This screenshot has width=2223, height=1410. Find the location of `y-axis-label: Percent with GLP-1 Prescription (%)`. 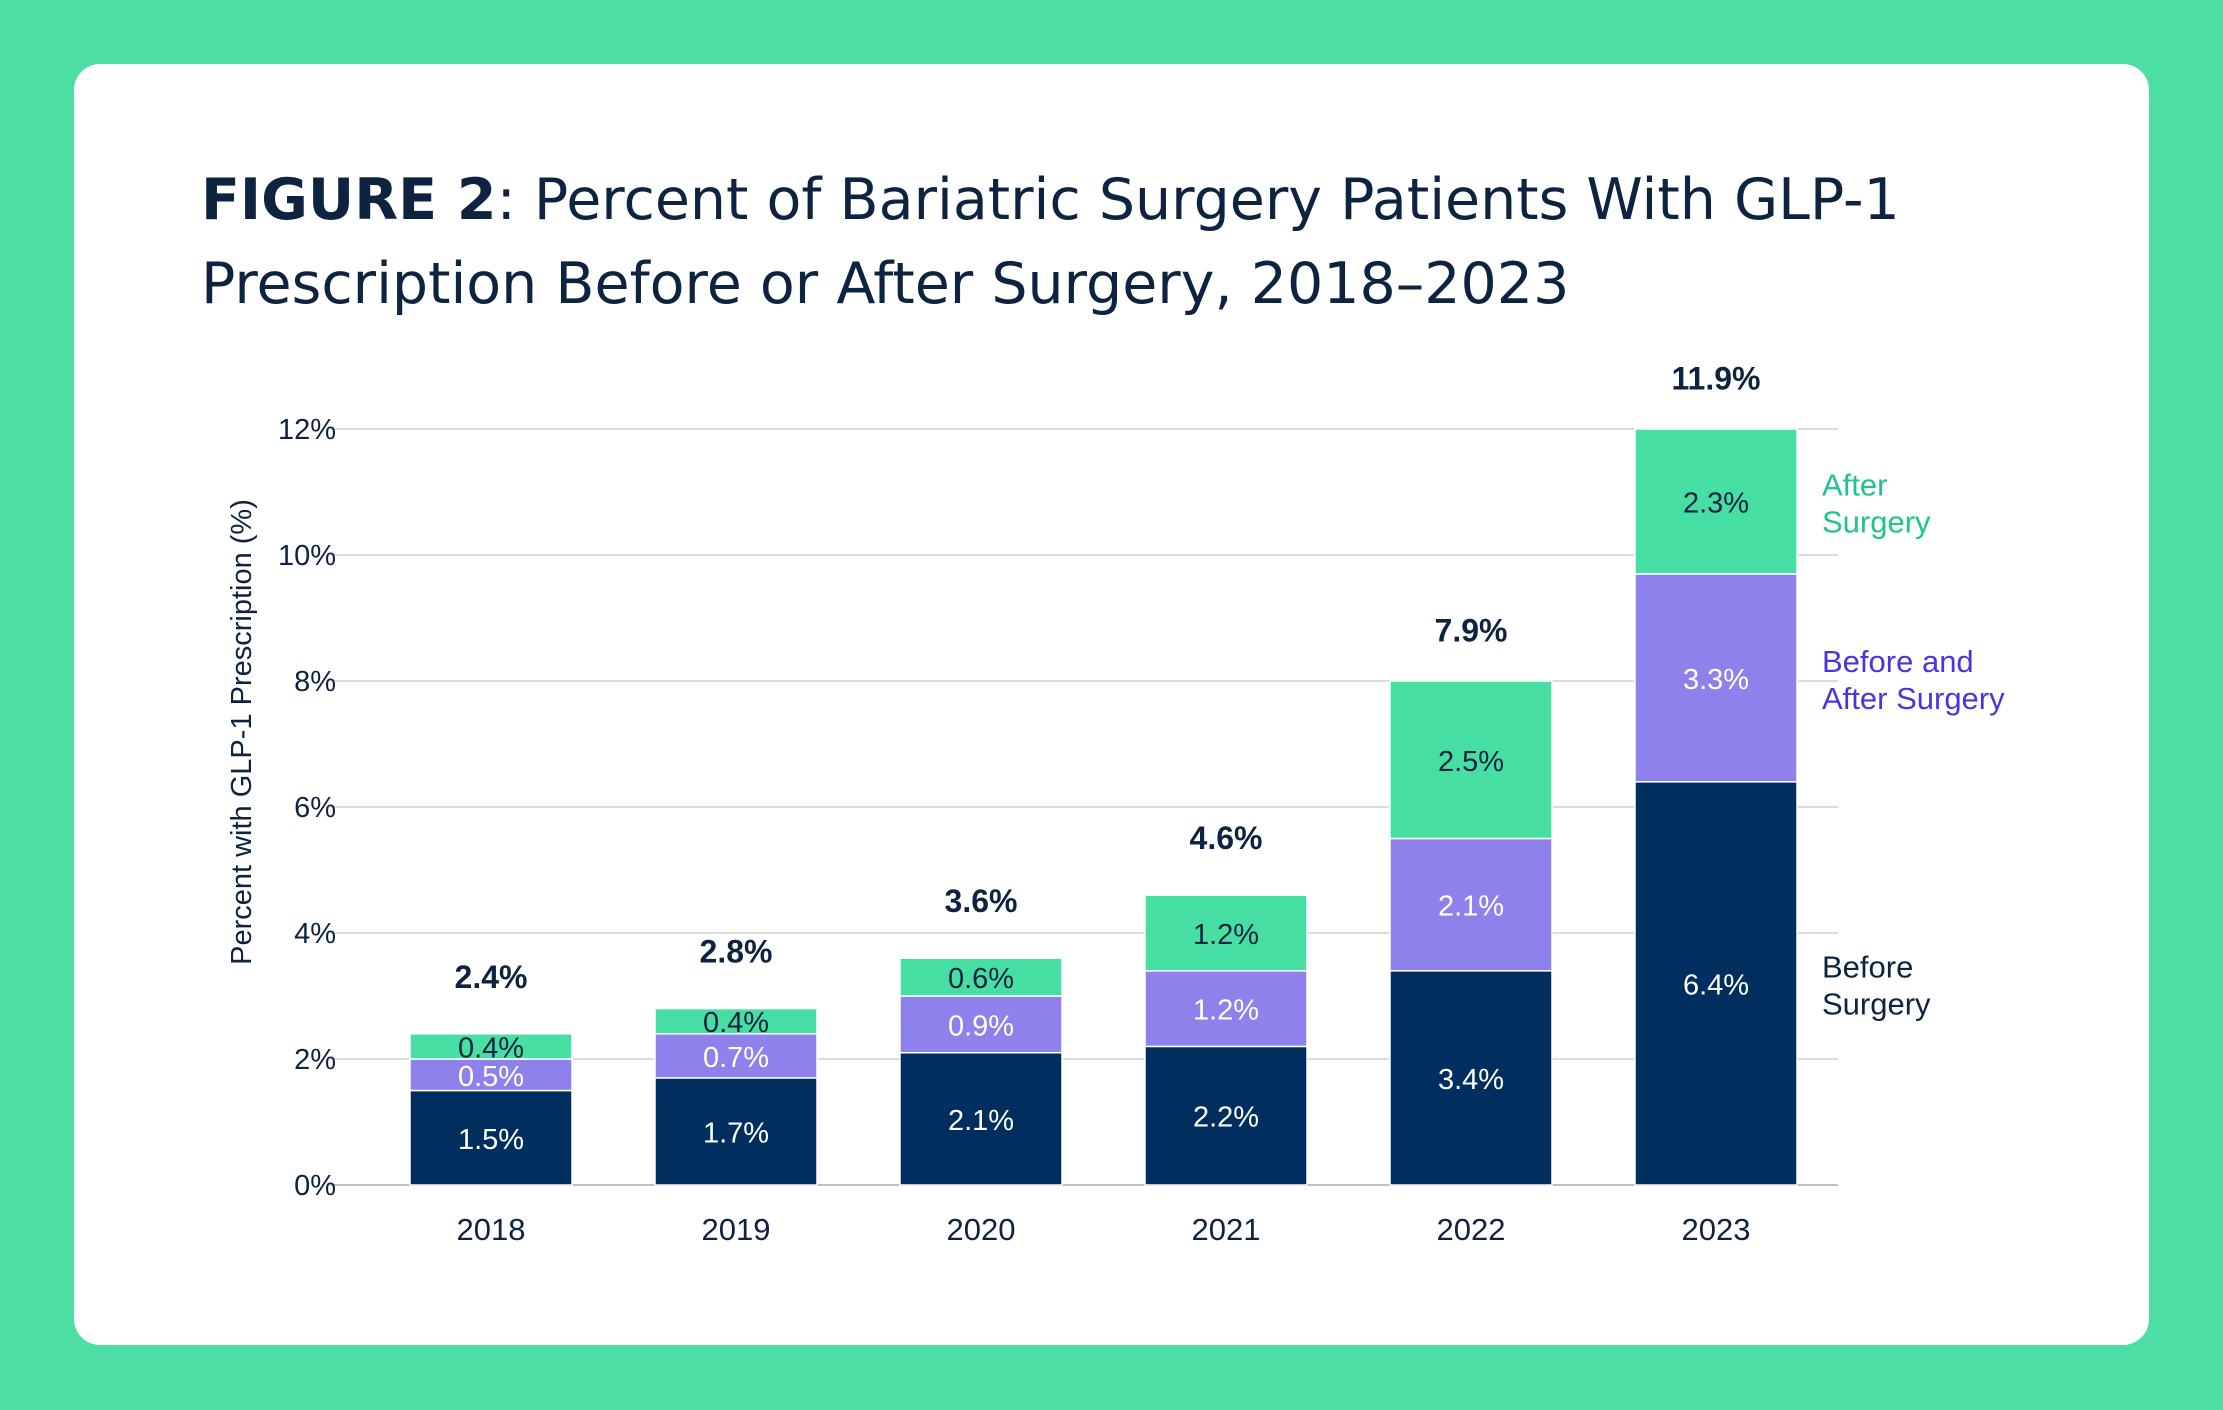

y-axis-label: Percent with GLP-1 Prescription (%) is located at coordinates (242, 732).